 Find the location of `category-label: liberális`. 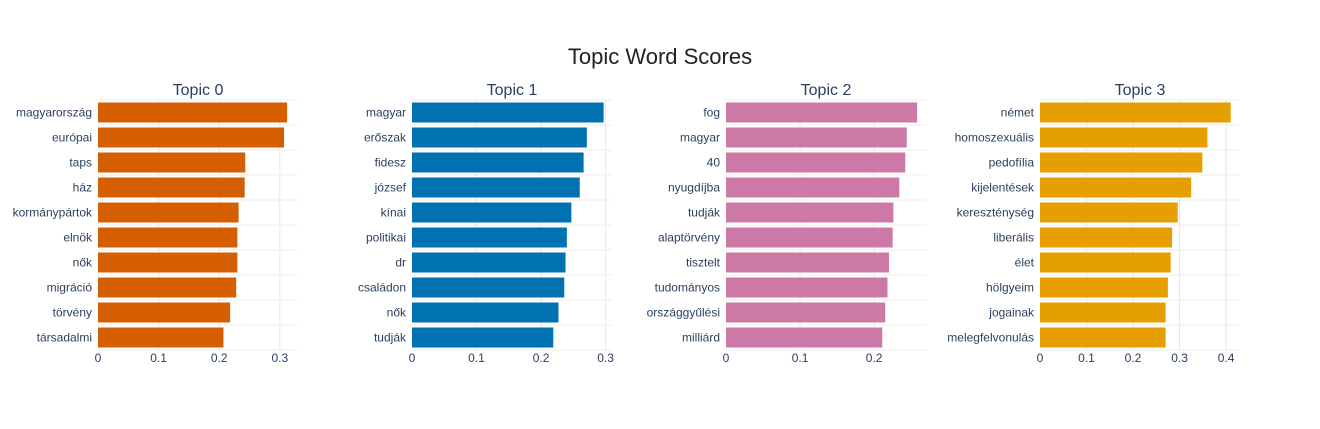

category-label: liberális is located at coordinates (1013, 238).